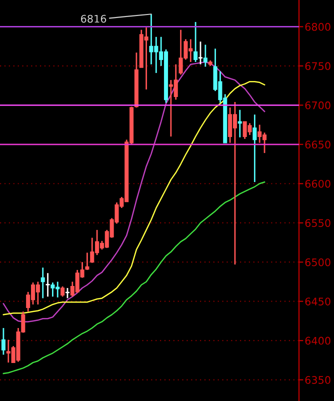 The image size is (334, 401). What do you see at coordinates (317, 380) in the screenshot?
I see `y-tick-label: 6350` at bounding box center [317, 380].